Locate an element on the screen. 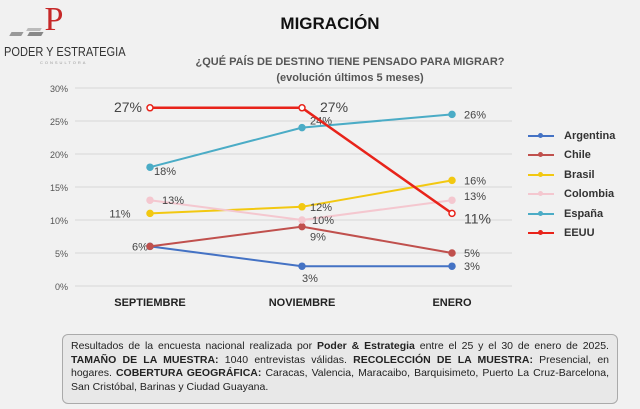 Image resolution: width=640 pixels, height=409 pixels. legend-item: España is located at coordinates (571, 214).